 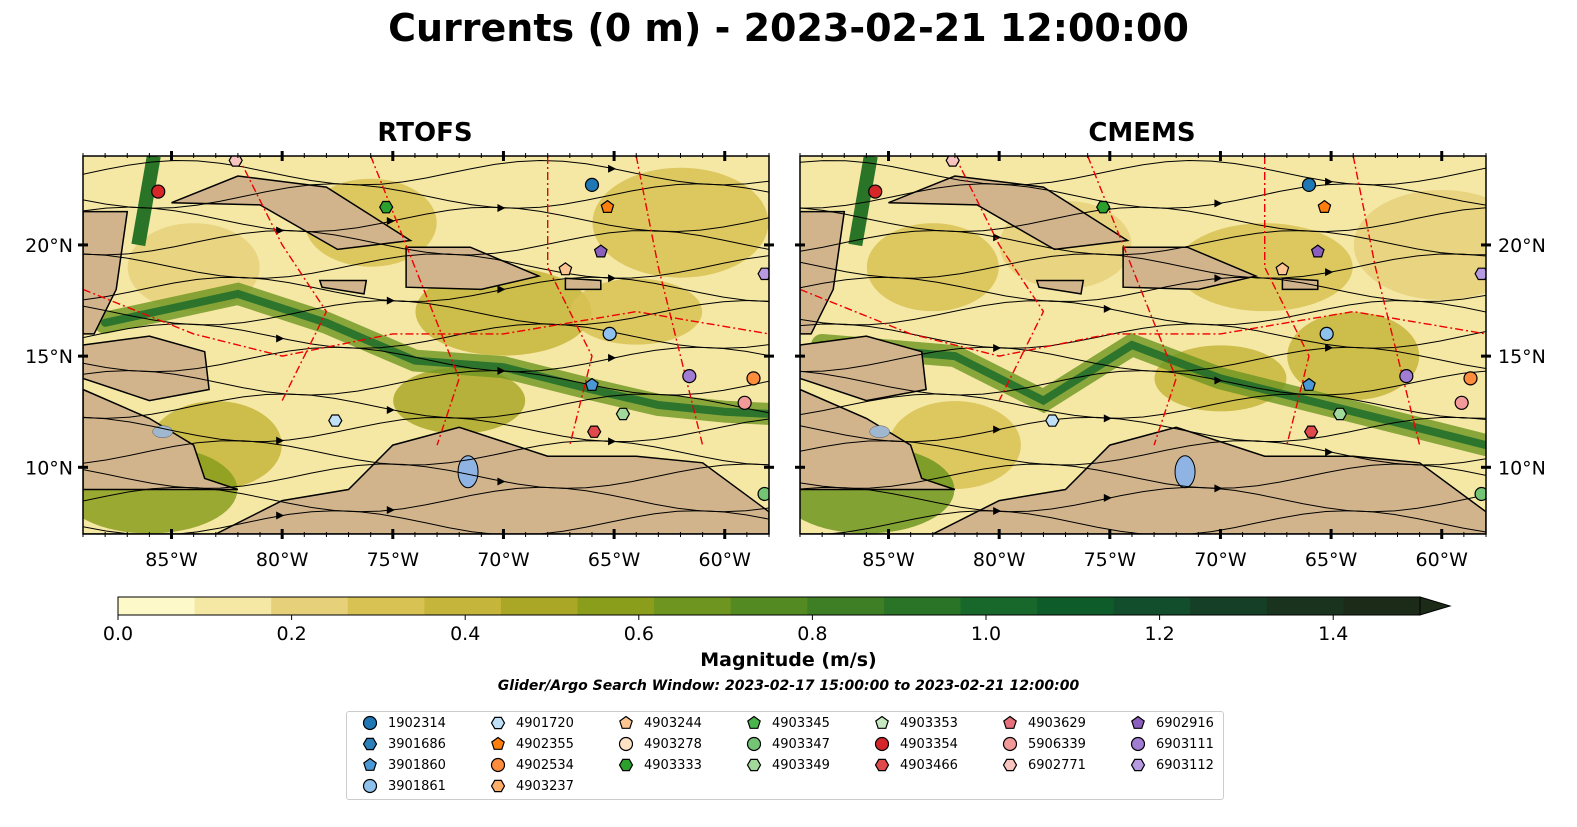 I want to click on lon-tick-label: 65°W, so click(x=614, y=560).